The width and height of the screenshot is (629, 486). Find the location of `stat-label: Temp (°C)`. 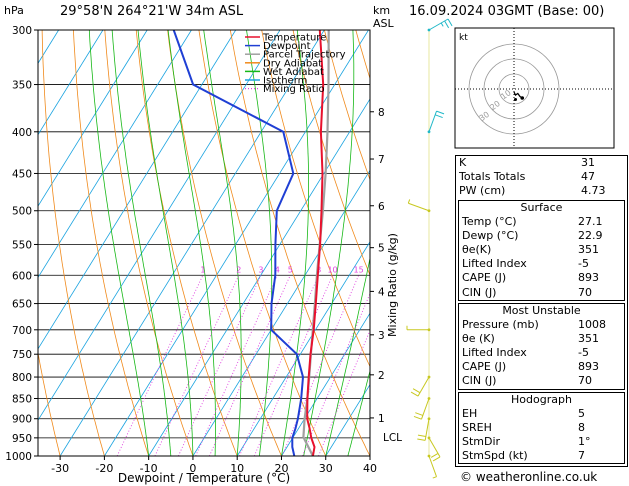

stat-label: Temp (°C) is located at coordinates (489, 221).